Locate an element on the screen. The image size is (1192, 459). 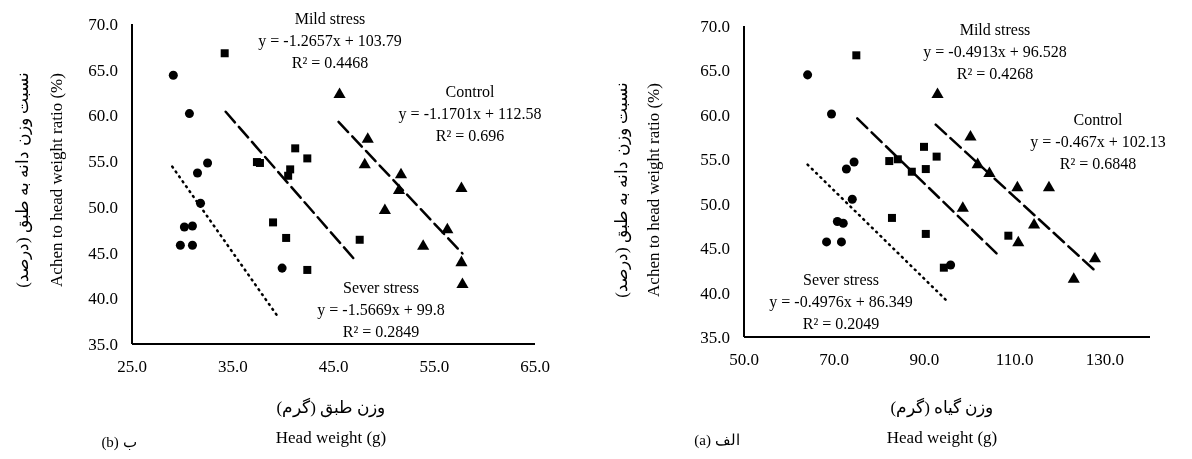
text: (b) ب is located at coordinates (119, 443).